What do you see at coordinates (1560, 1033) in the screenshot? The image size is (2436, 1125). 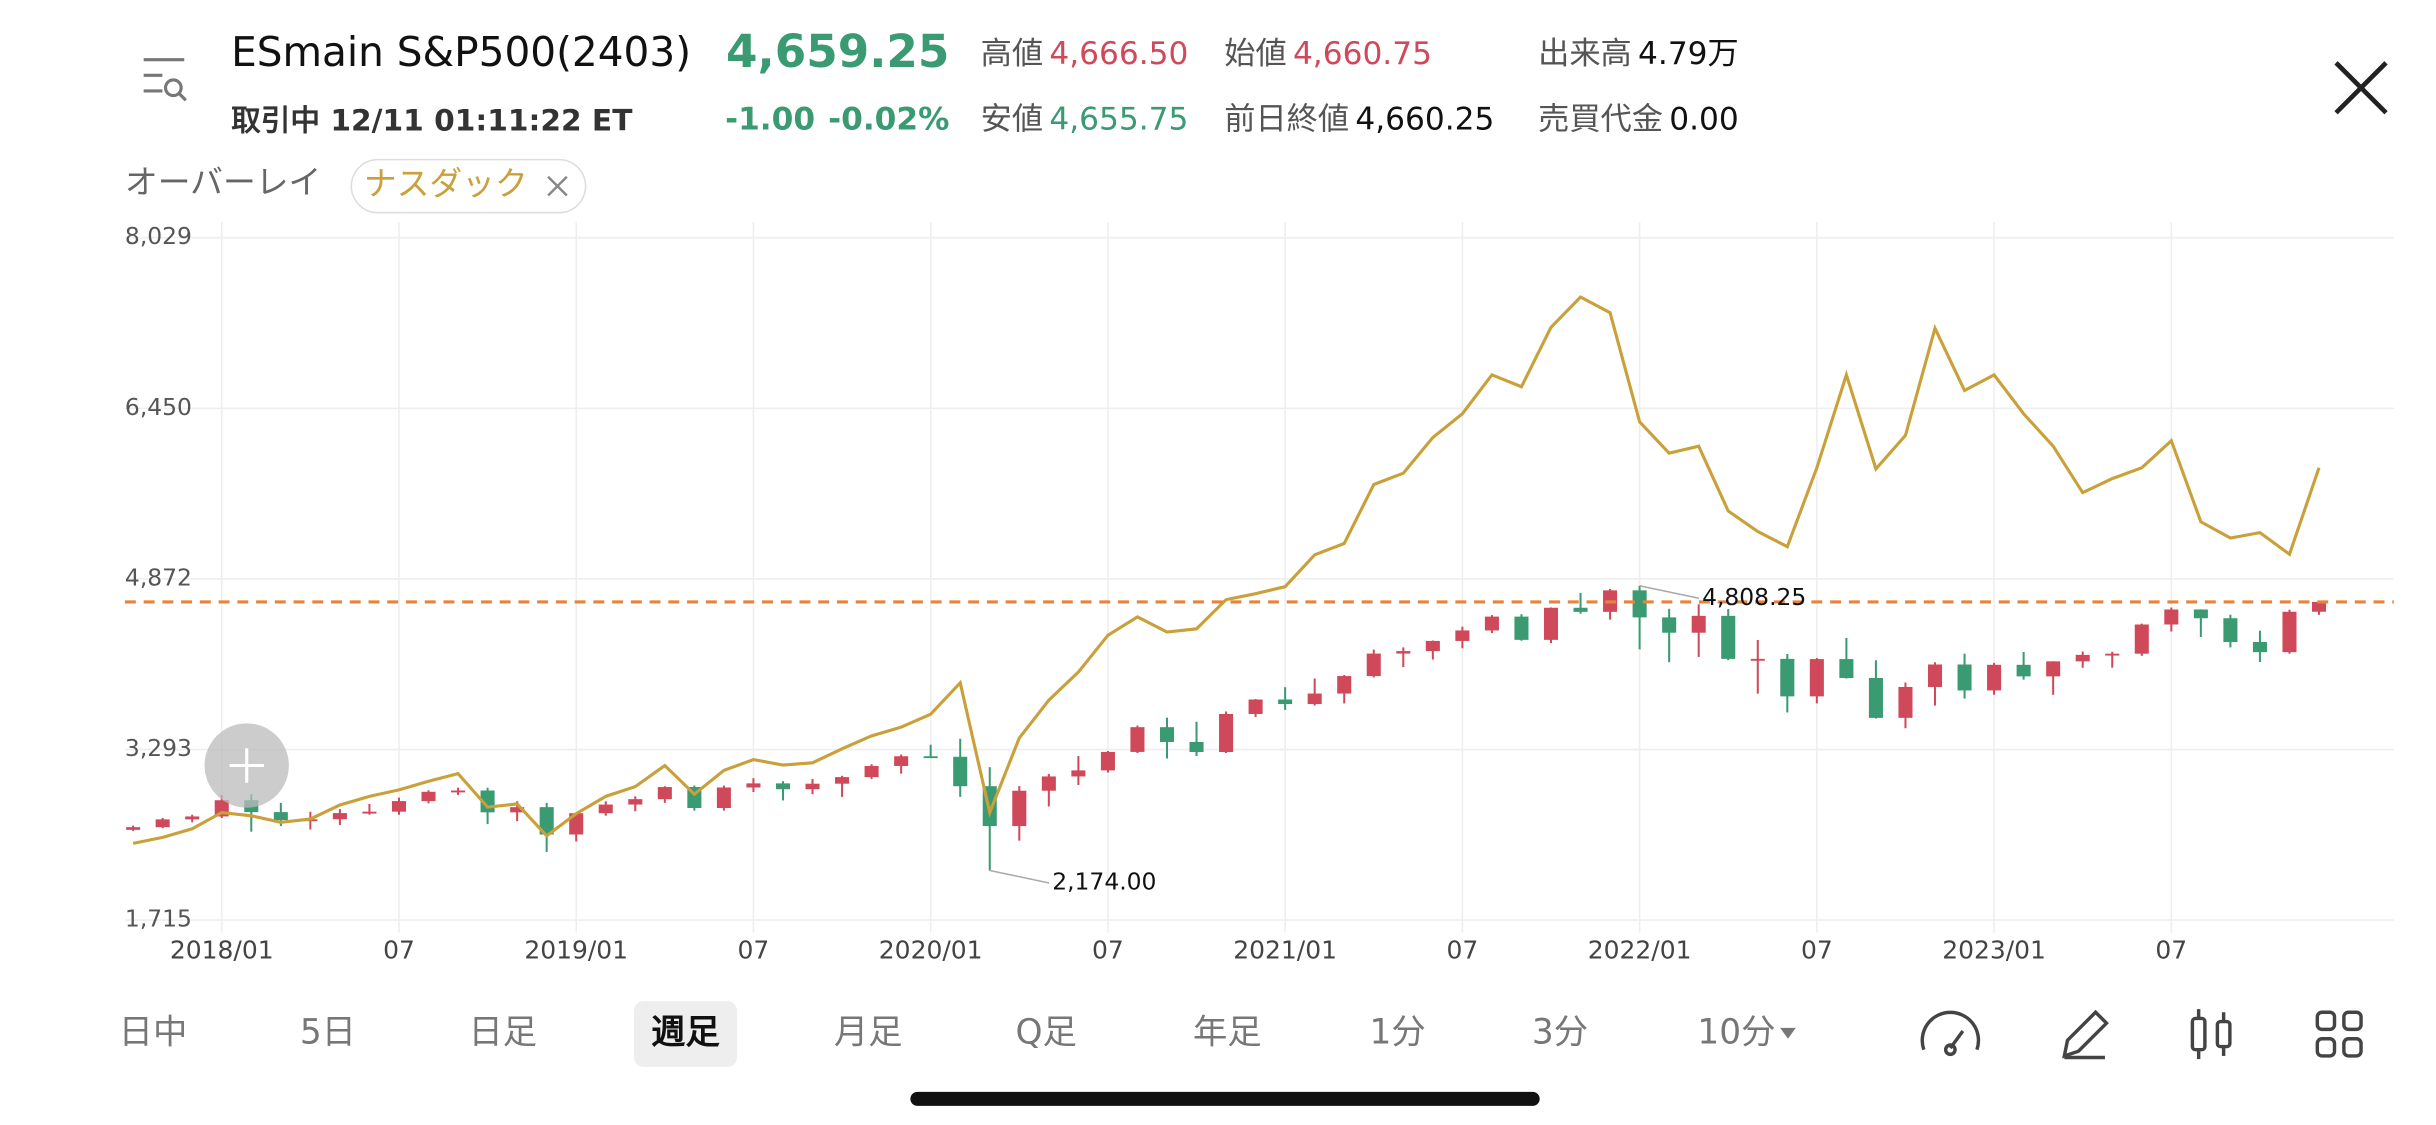 I see `period-tab: 3分` at bounding box center [1560, 1033].